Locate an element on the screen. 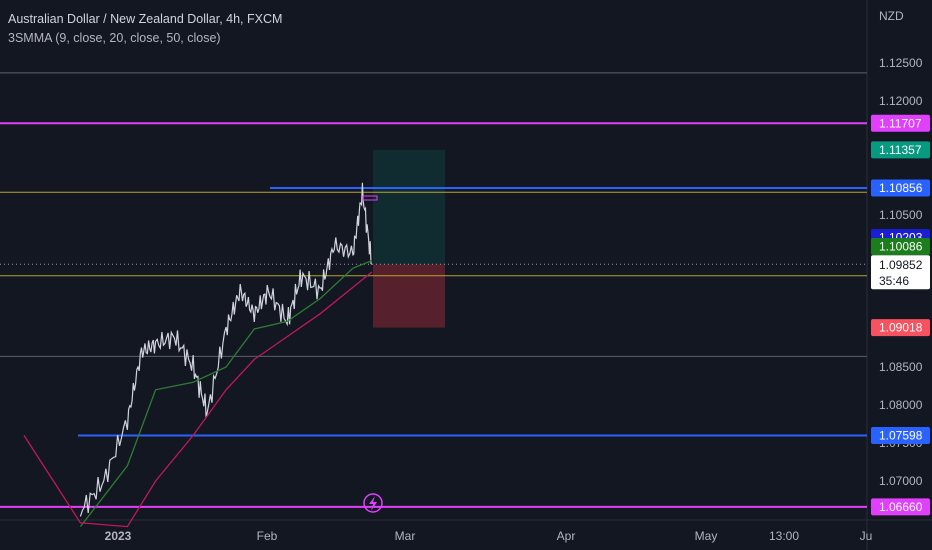 The height and width of the screenshot is (550, 932). countdown-text: 35:46 is located at coordinates (894, 281).